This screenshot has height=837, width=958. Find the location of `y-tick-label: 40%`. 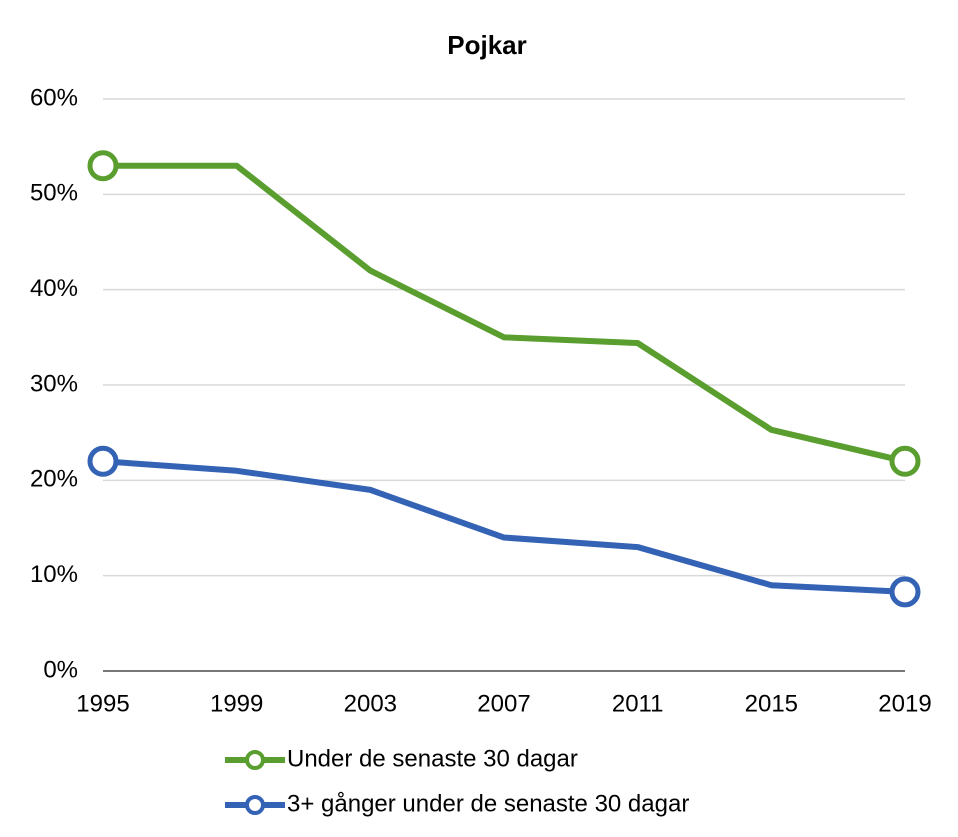

y-tick-label: 40% is located at coordinates (54, 288).